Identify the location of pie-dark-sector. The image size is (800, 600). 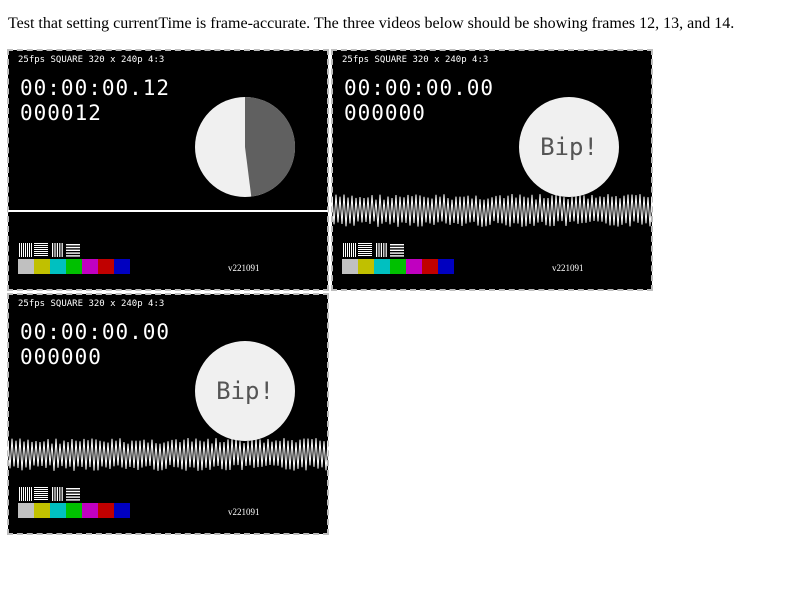
(270, 146).